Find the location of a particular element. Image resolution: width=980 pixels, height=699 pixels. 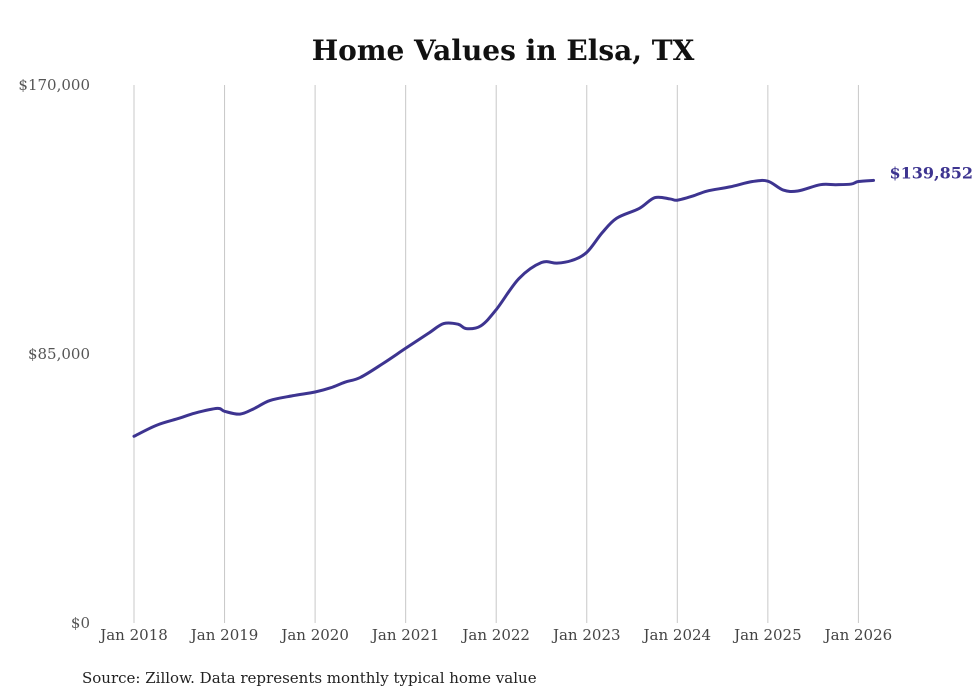

y-tick-label: $0 is located at coordinates (80, 623).